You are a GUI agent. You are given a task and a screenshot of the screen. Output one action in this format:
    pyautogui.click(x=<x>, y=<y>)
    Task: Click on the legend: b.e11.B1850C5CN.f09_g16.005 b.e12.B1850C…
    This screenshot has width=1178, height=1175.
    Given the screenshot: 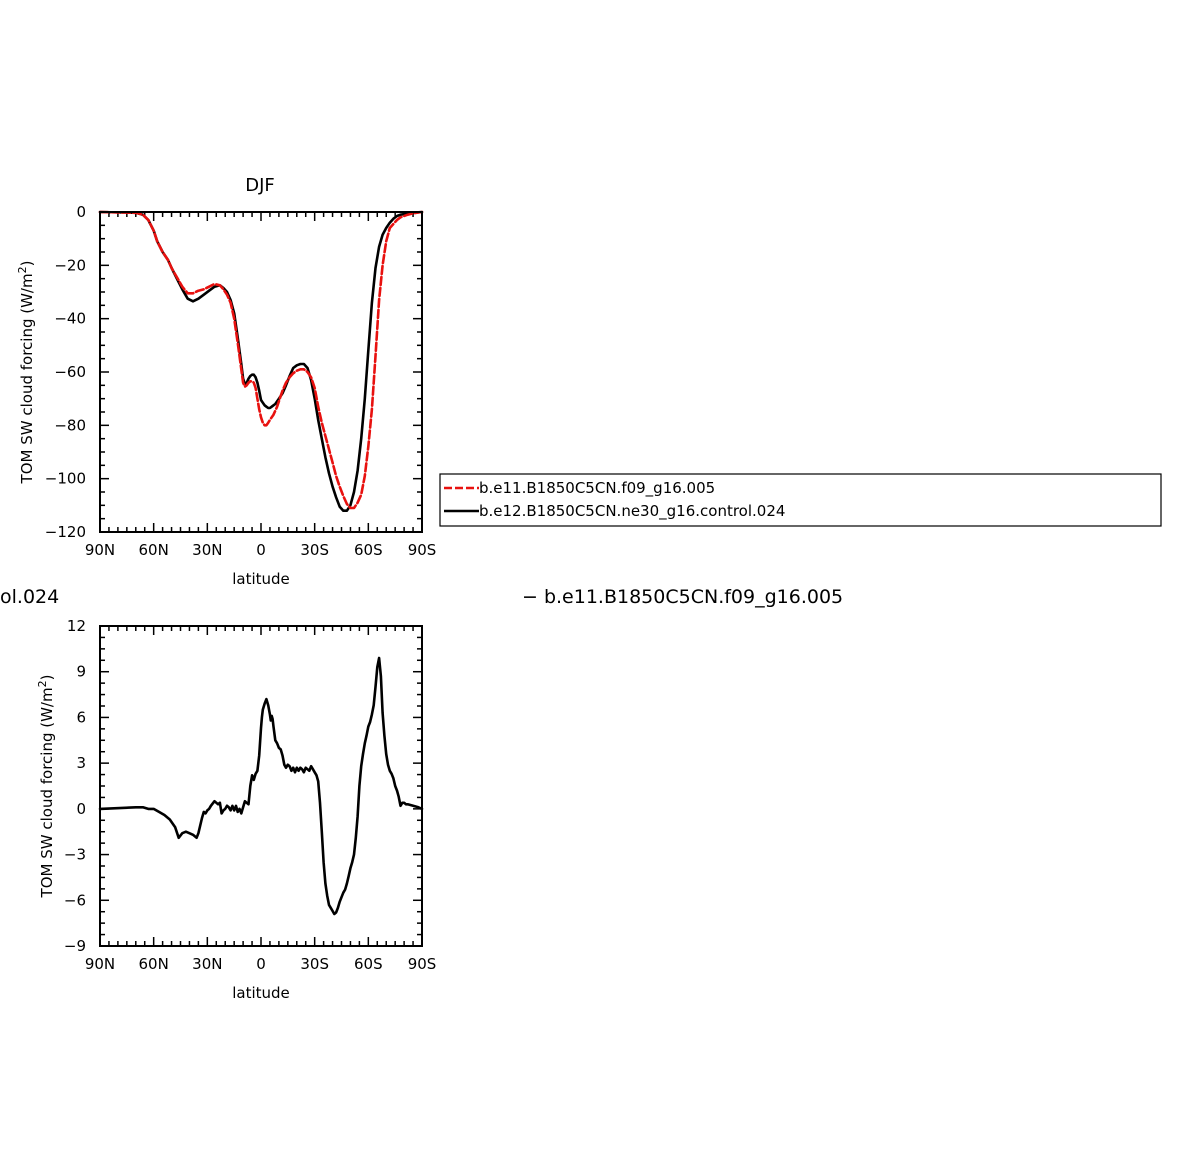 What is the action you would take?
    pyautogui.click(x=800, y=500)
    